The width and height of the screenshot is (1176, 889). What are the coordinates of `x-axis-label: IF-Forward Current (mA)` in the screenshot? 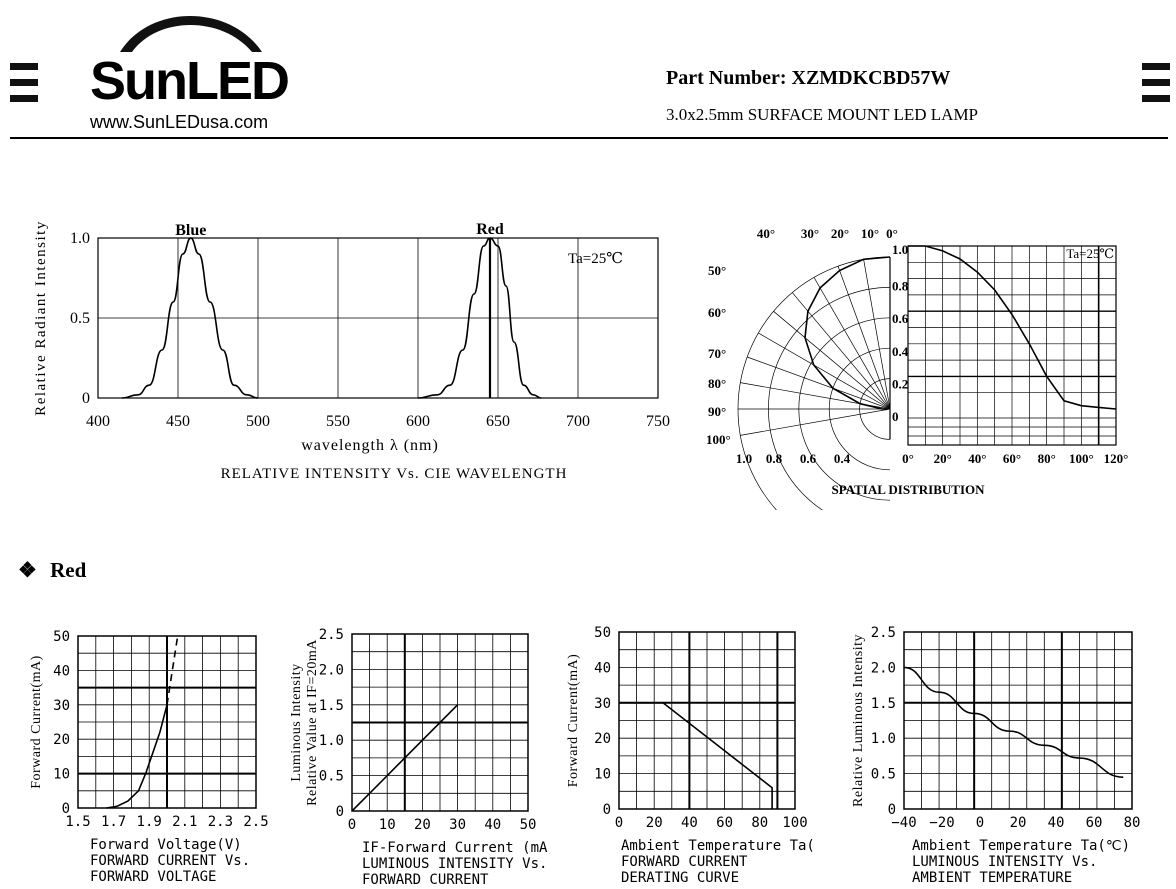 It's located at (456, 848).